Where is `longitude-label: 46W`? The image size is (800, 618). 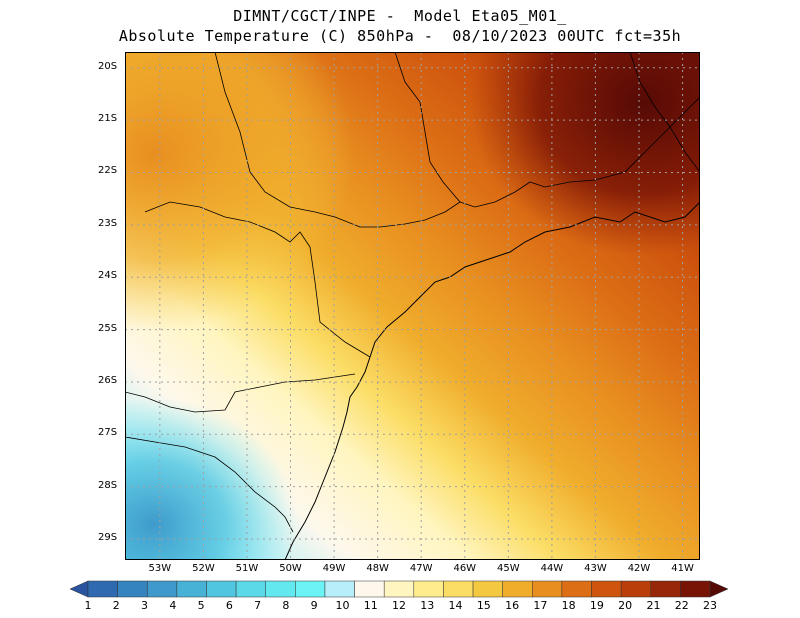
longitude-label: 46W is located at coordinates (465, 568).